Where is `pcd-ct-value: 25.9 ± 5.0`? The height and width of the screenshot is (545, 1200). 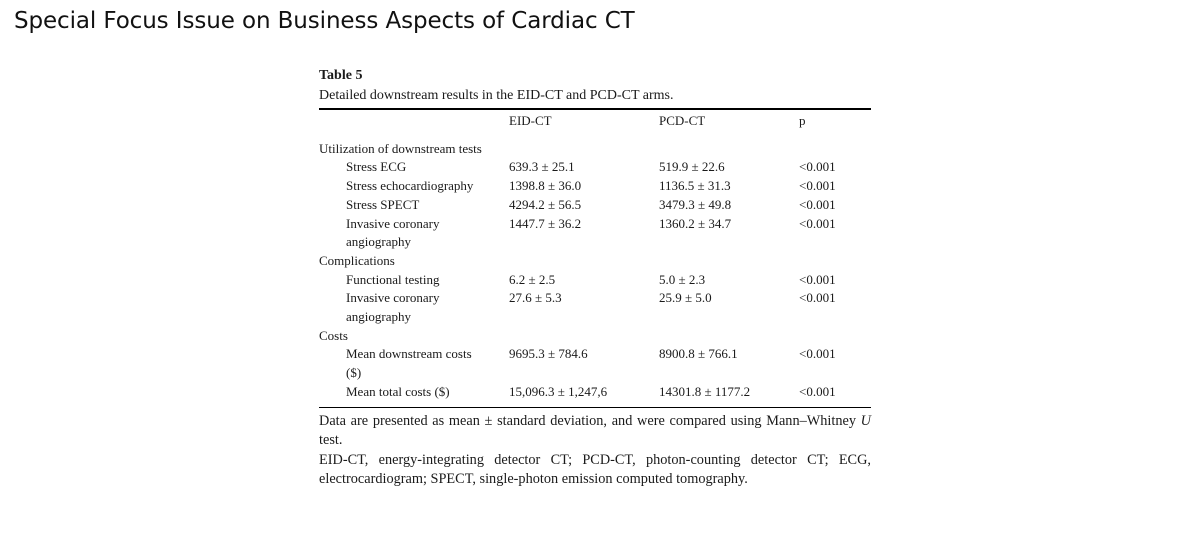
pcd-ct-value: 25.9 ± 5.0 is located at coordinates (685, 298).